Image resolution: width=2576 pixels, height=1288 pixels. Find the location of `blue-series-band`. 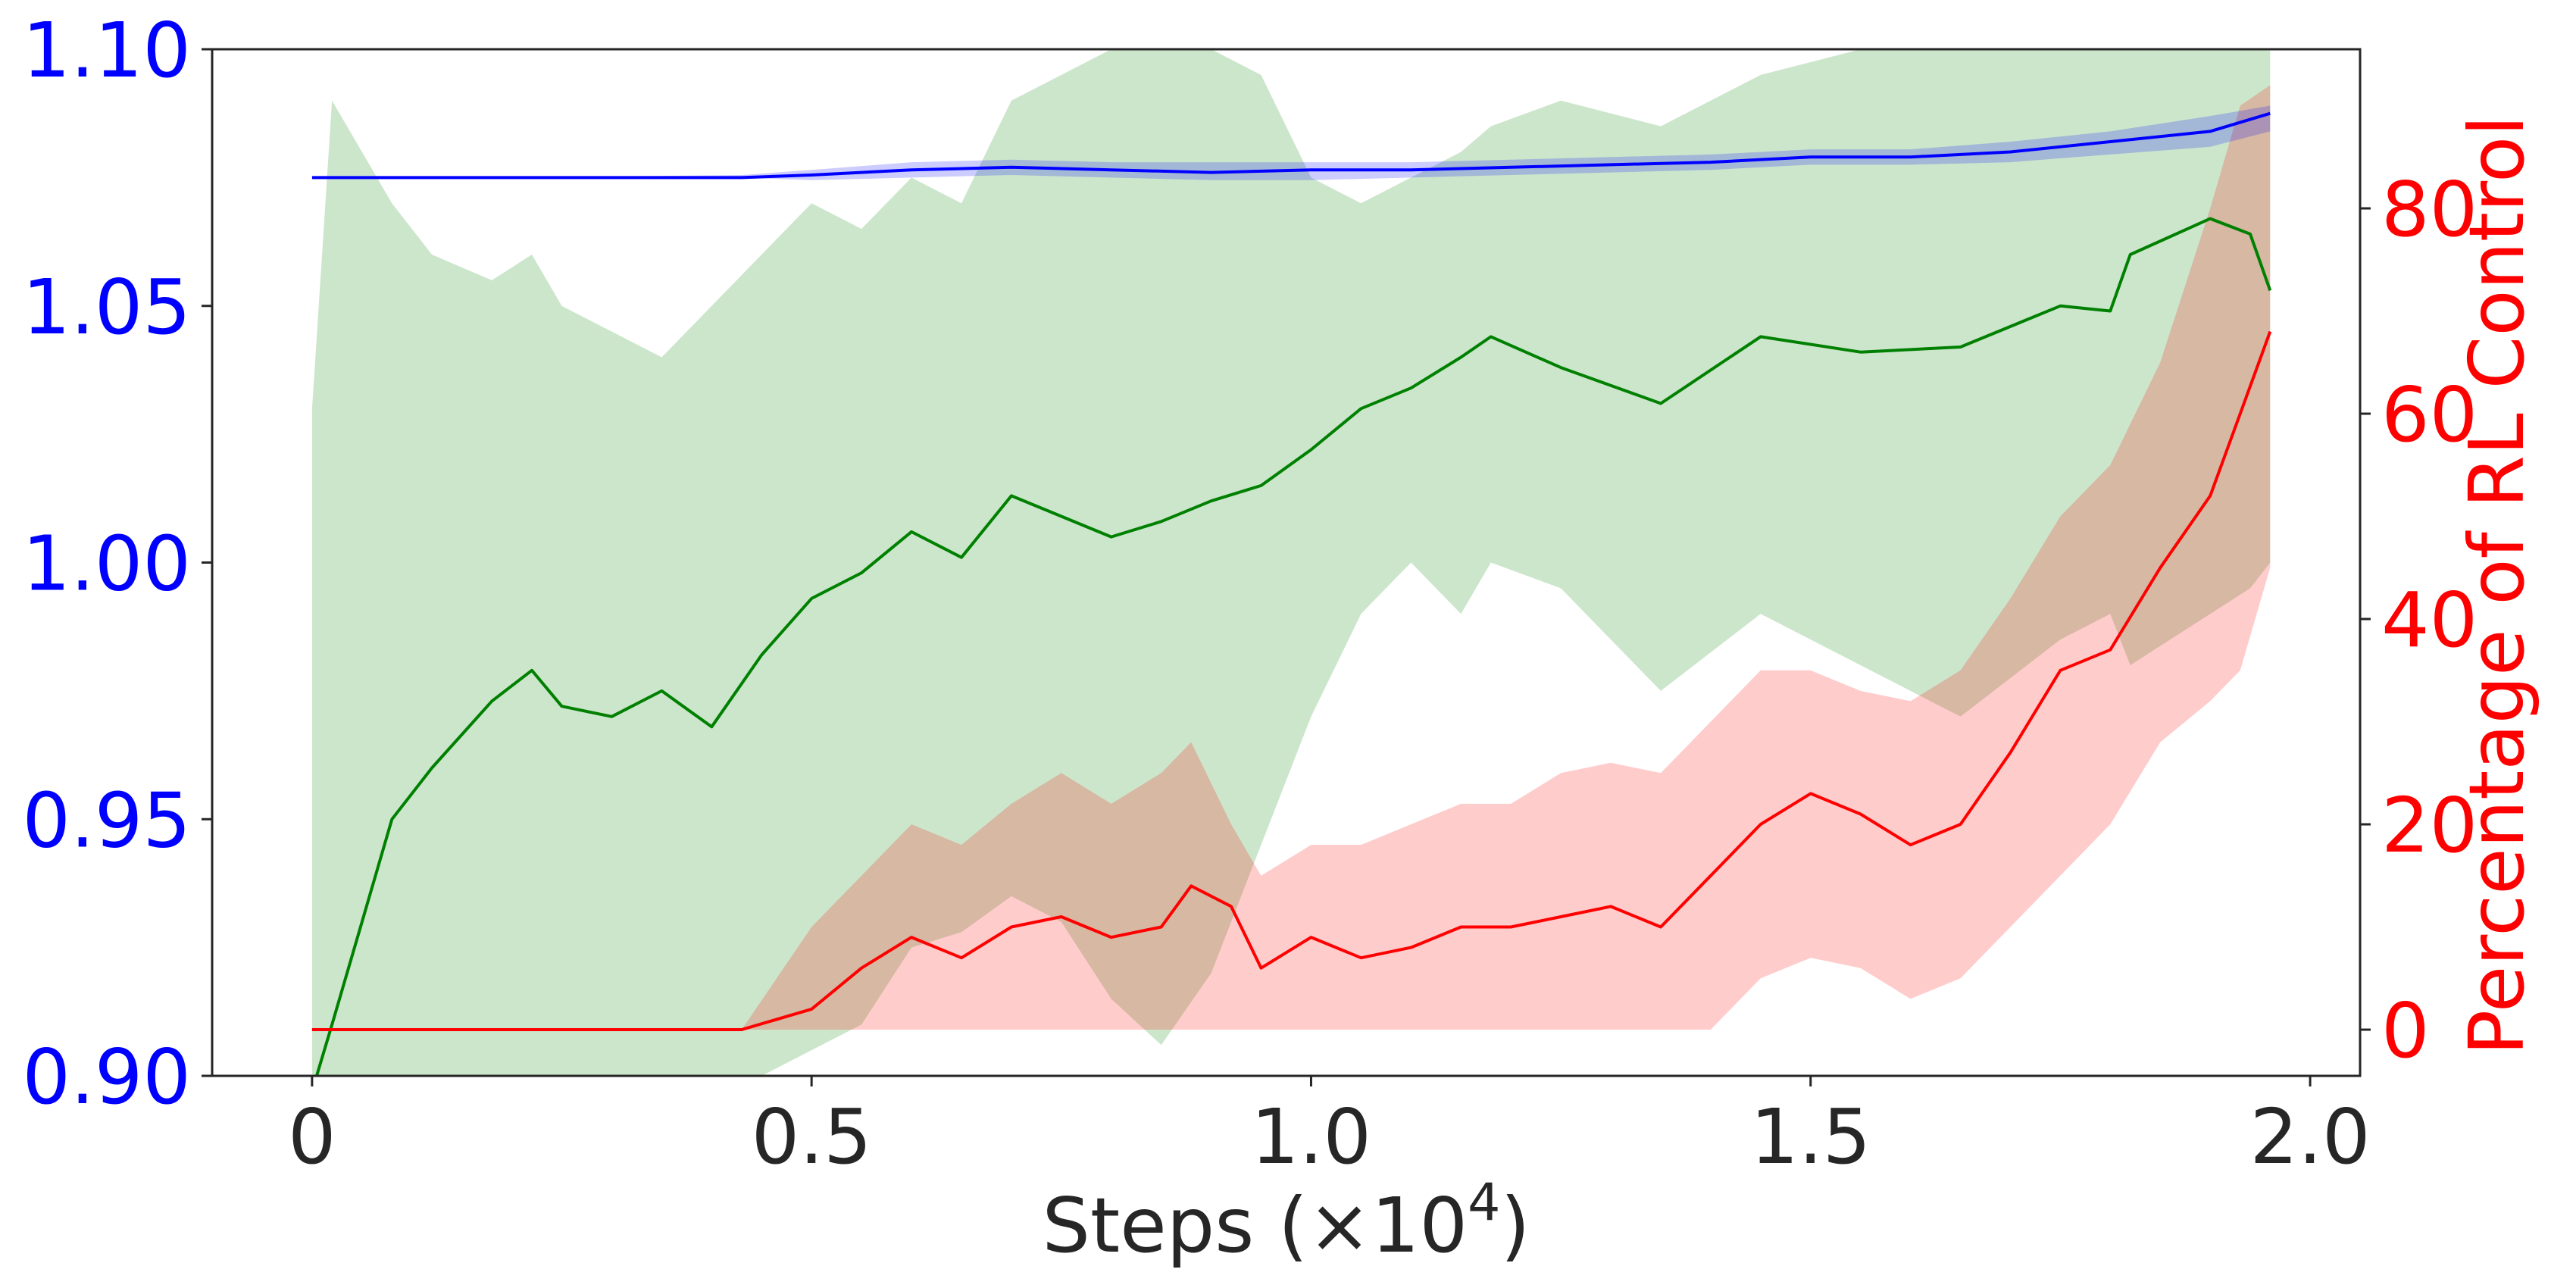

blue-series-band is located at coordinates (1291, 142).